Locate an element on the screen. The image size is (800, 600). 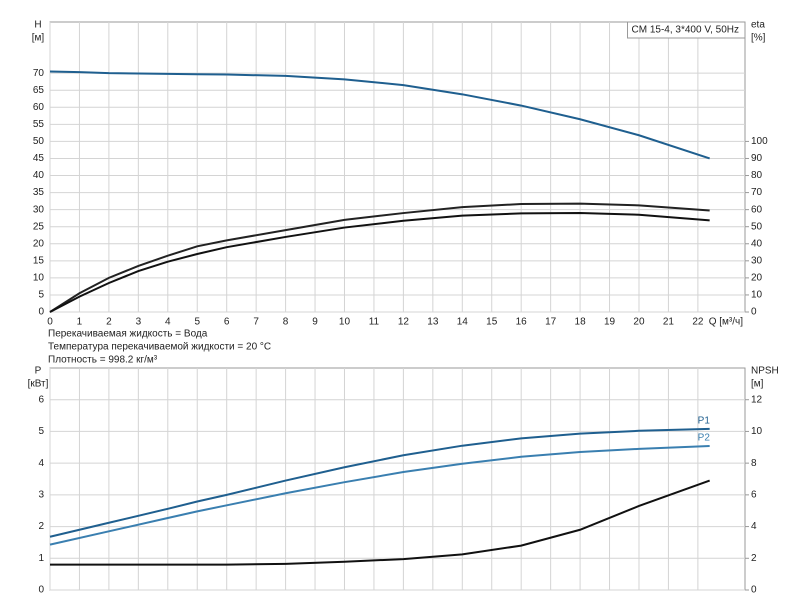
chart-title: CM 15-4, 3*400 V, 50Hz is located at coordinates (685, 30).